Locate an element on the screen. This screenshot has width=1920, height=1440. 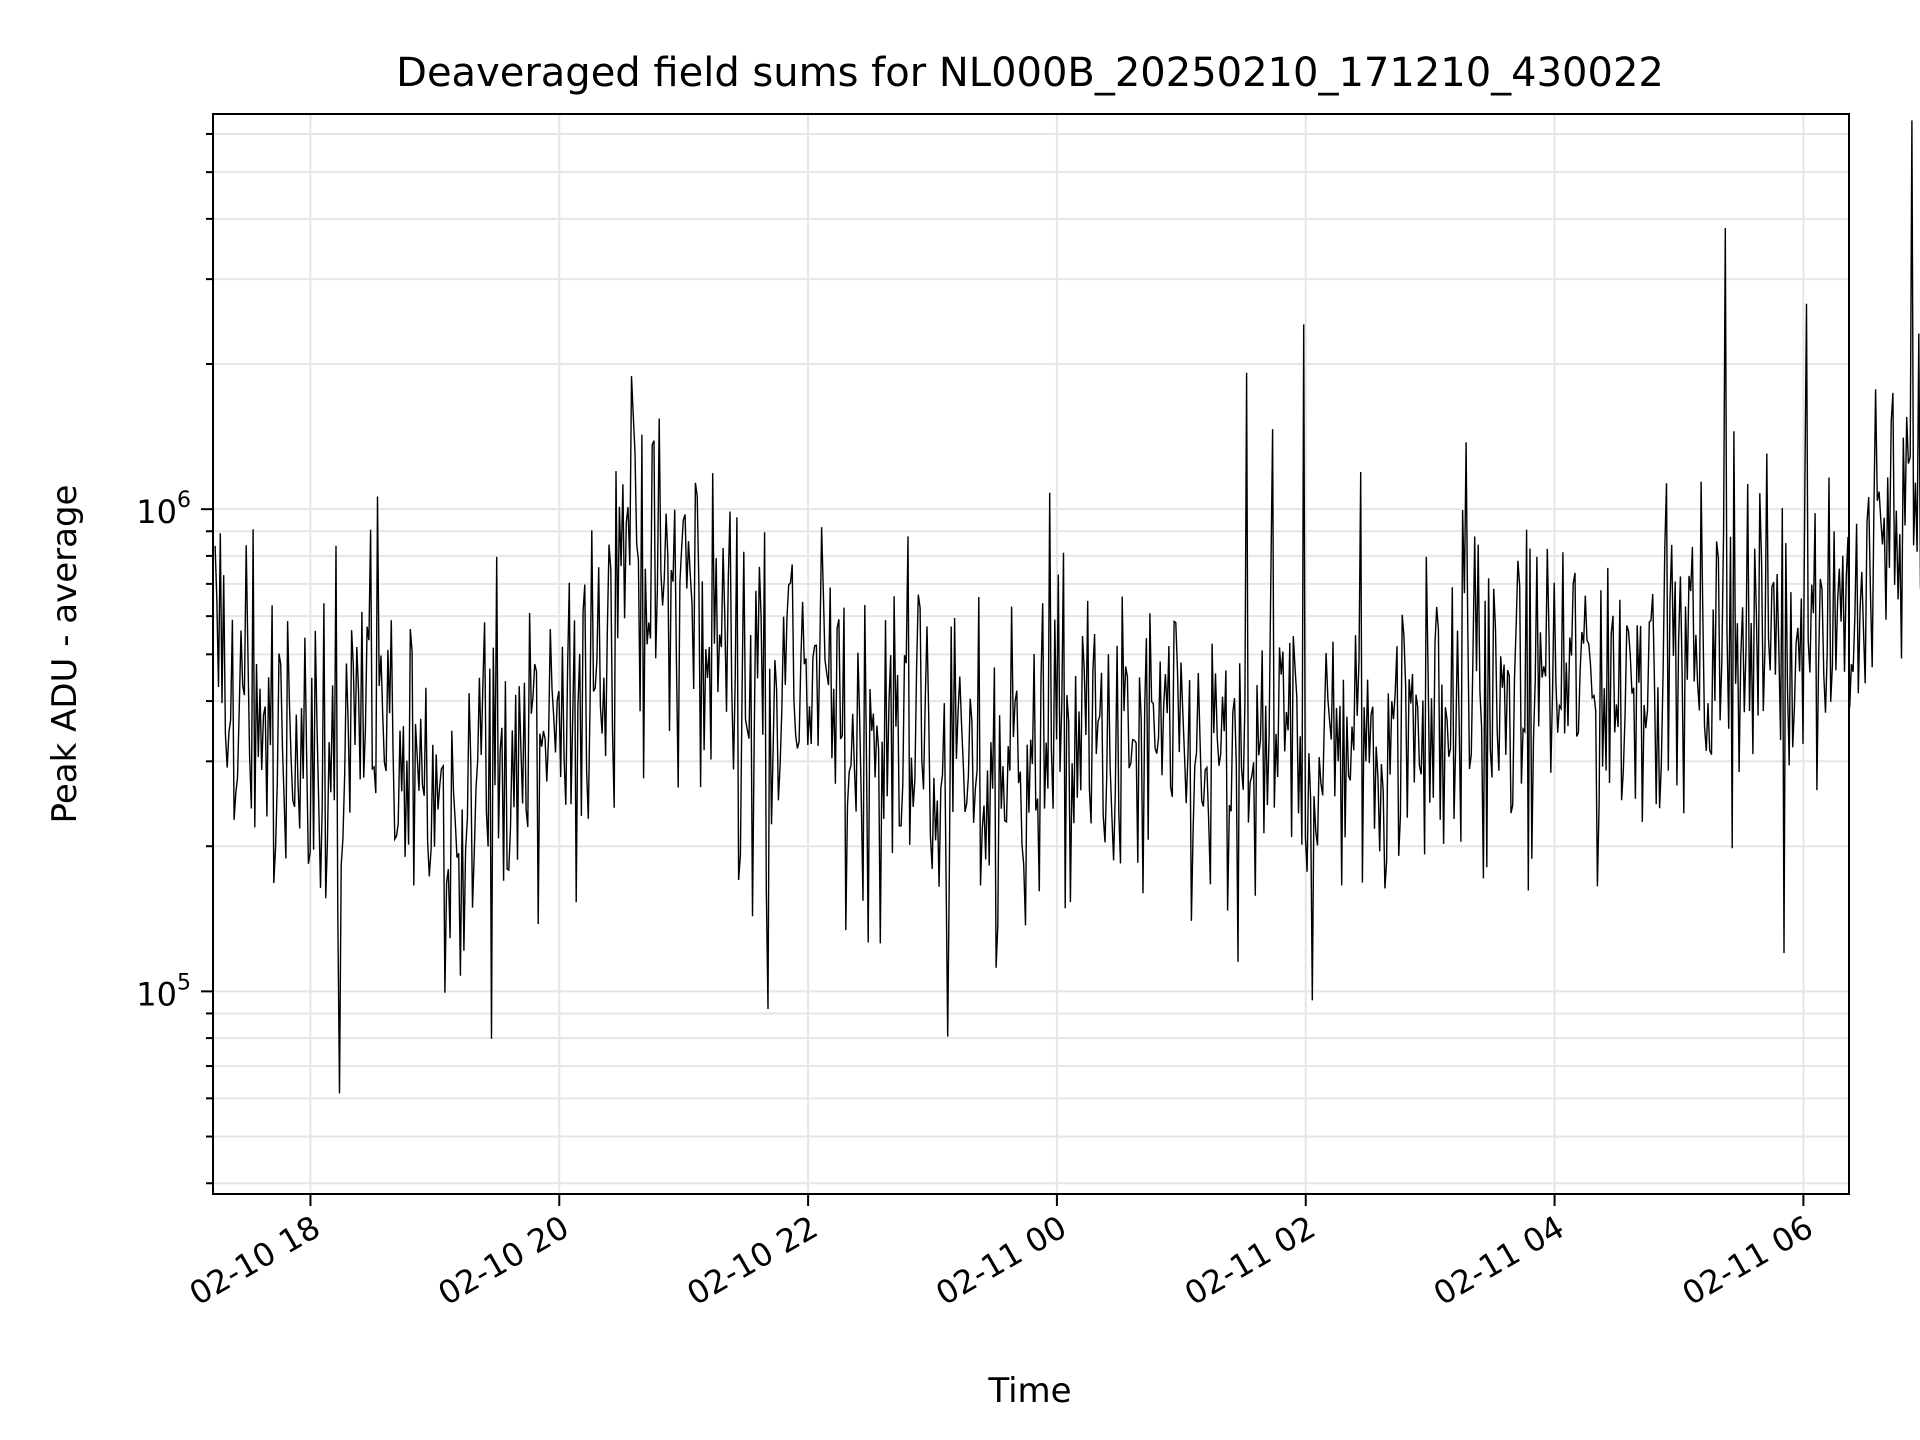
y-tick-label: 10⁵ is located at coordinates (163, 991).